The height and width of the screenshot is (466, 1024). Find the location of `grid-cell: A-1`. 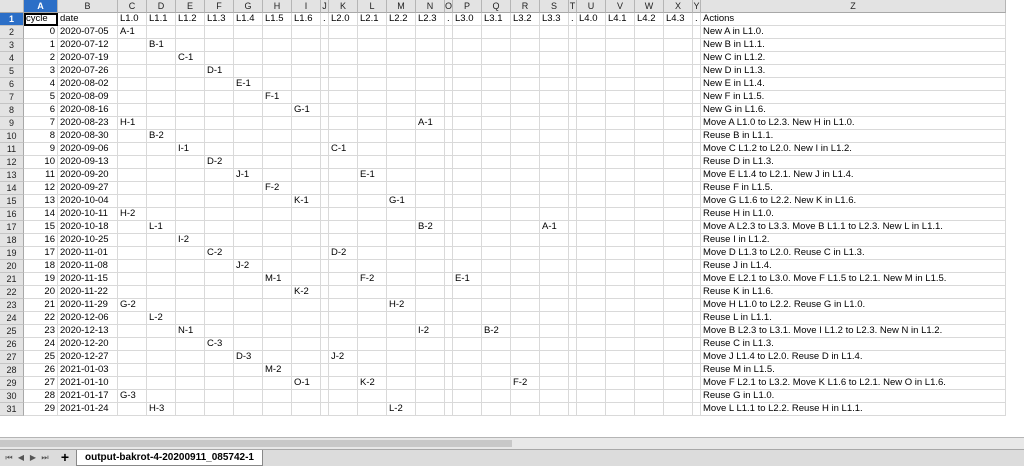

grid-cell: A-1 is located at coordinates (132, 32).